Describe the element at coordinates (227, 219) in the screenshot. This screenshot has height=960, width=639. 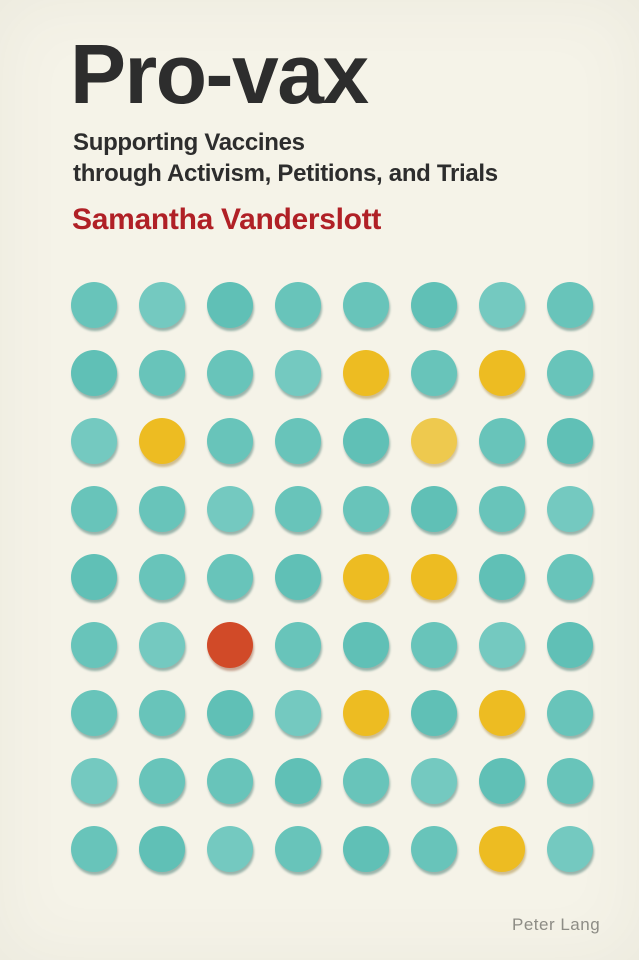
I see `author-name: Samantha Vanderslott` at that location.